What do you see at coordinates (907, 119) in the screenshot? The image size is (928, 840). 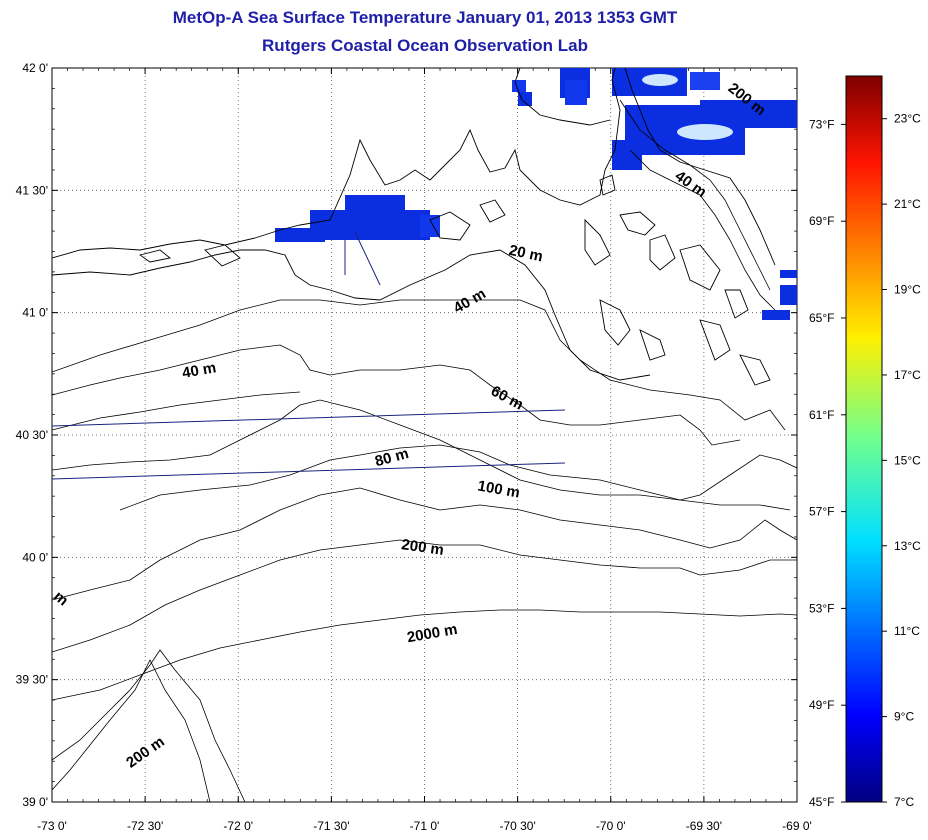 I see `colorbar-celsius-label: 23°C` at bounding box center [907, 119].